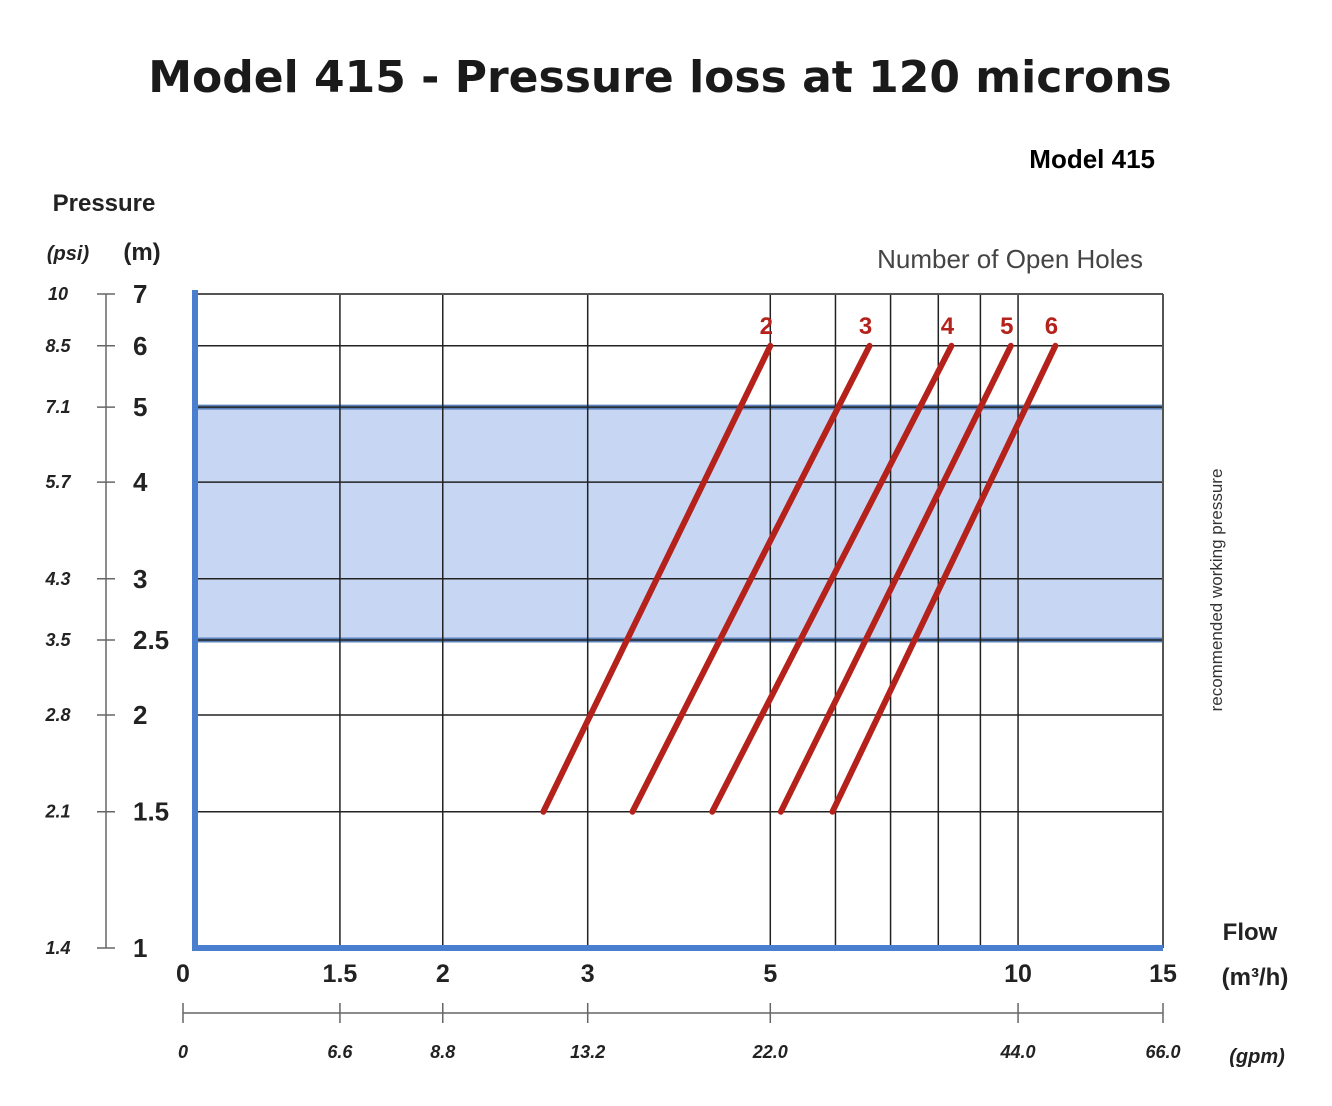 The height and width of the screenshot is (1106, 1332). What do you see at coordinates (1010, 259) in the screenshot?
I see `legend-title: Number of Open Holes` at bounding box center [1010, 259].